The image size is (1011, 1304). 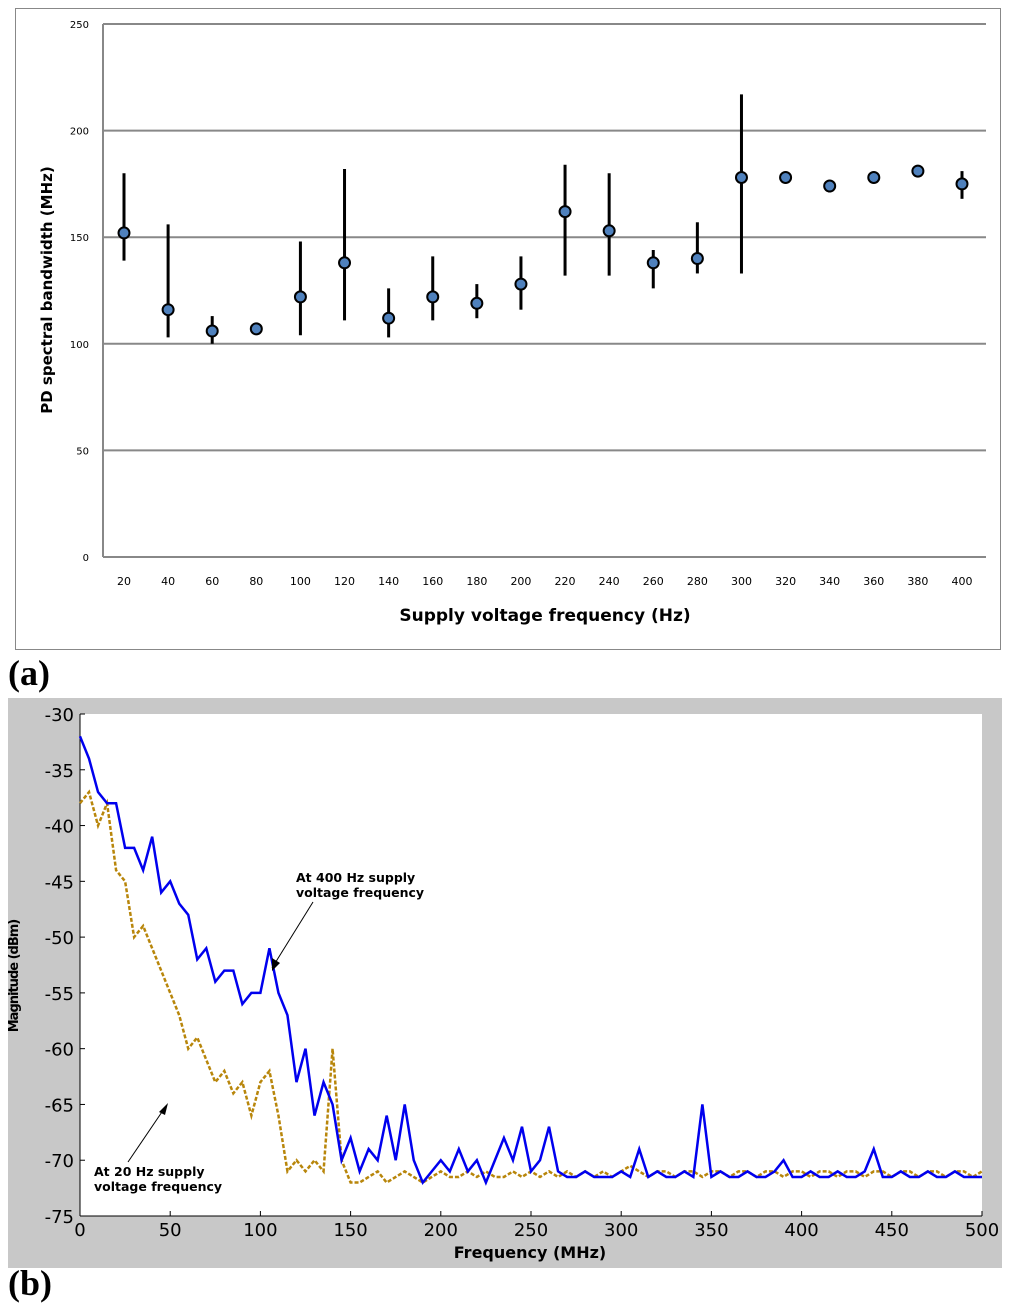 I want to click on x-tick-label: 160, so click(x=432, y=581).